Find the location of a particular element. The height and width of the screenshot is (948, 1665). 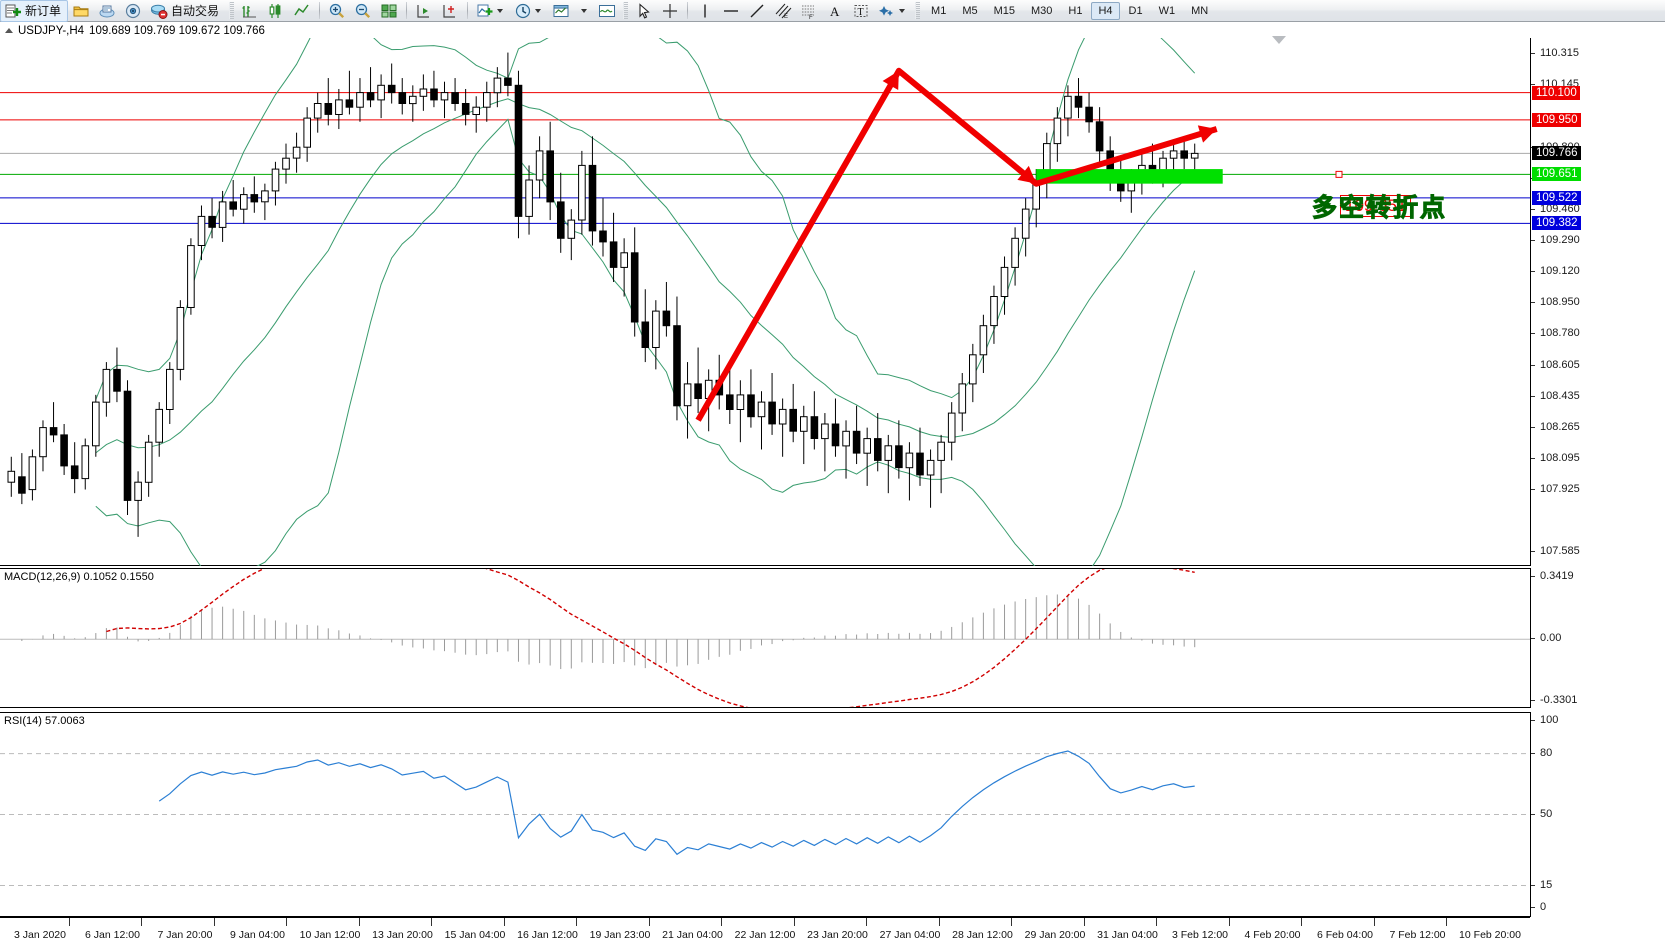

equidistant-channel-button: E is located at coordinates (783, 11).